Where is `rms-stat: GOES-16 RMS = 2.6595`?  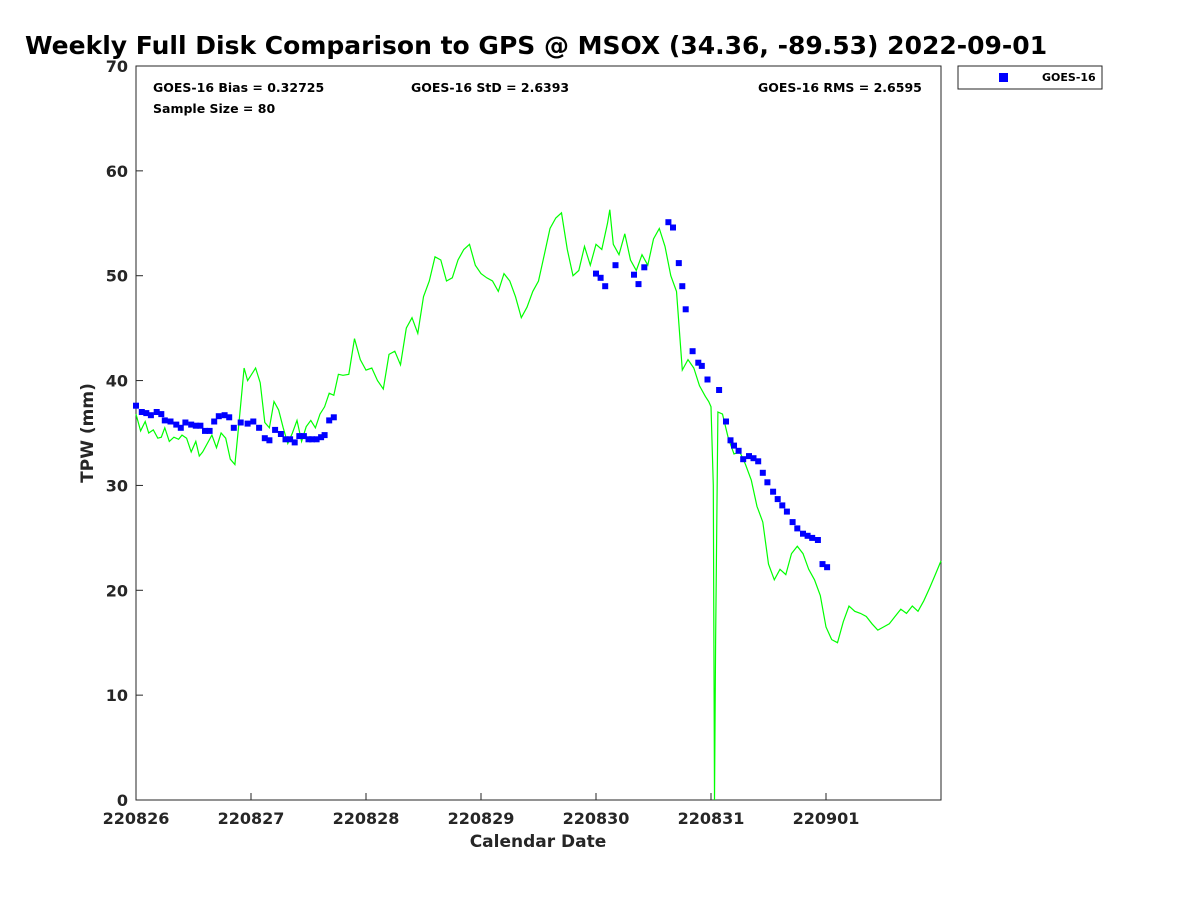 rms-stat: GOES-16 RMS = 2.6595 is located at coordinates (840, 87).